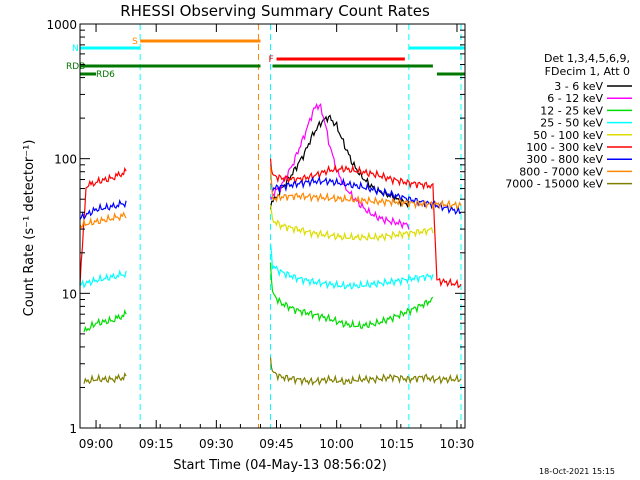  What do you see at coordinates (587, 71) in the screenshot?
I see `legend-header-1: FDecim 1, Att 0` at bounding box center [587, 71].